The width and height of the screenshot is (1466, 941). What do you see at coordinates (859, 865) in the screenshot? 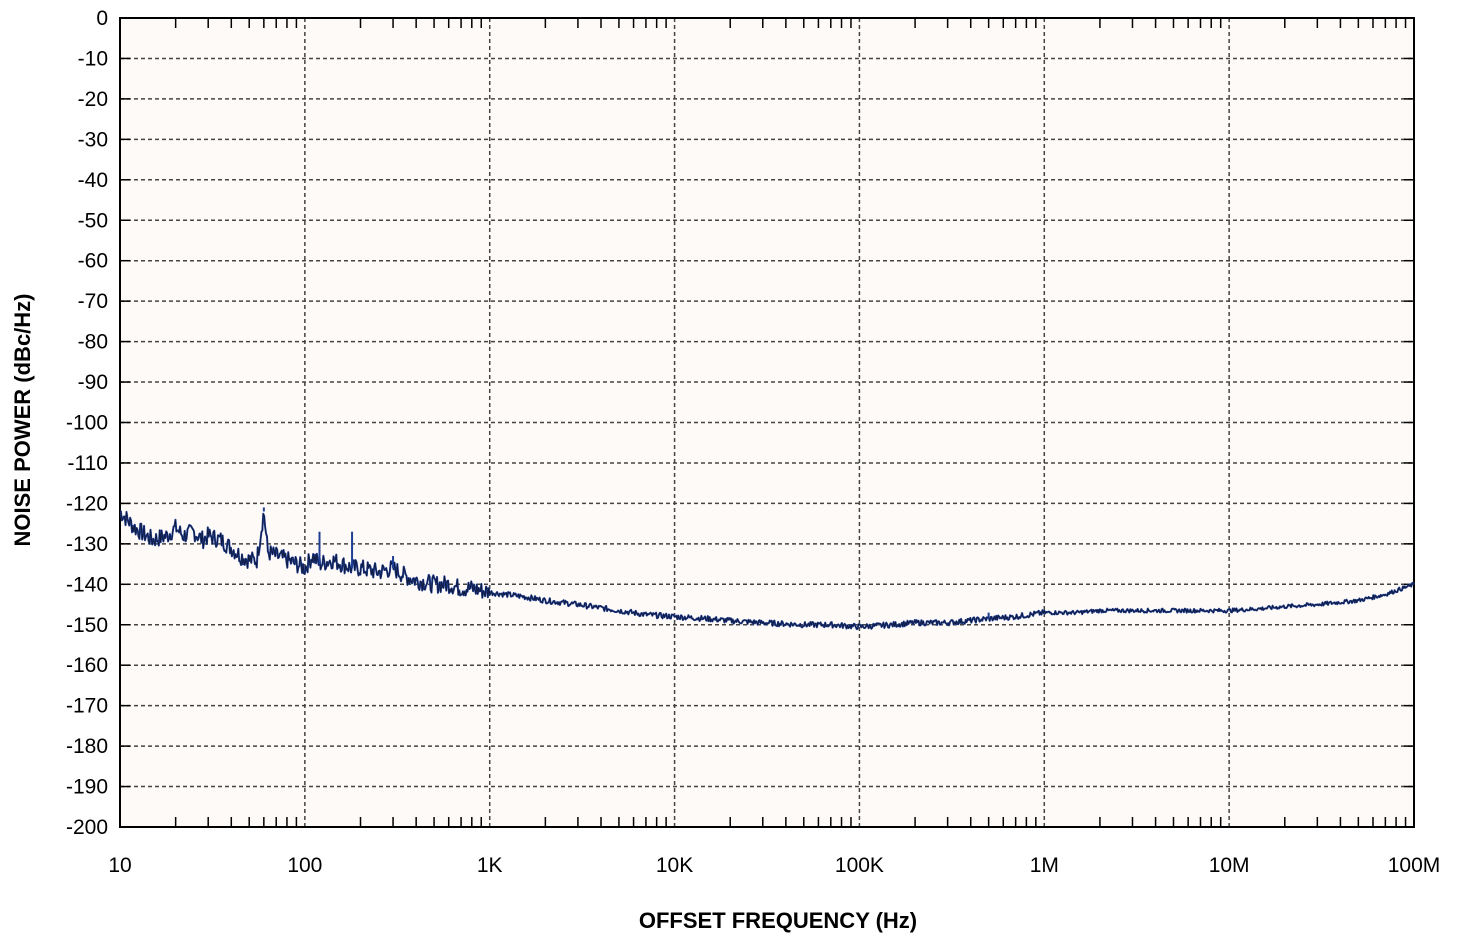
I see `x-tick-label: 100K` at bounding box center [859, 865].